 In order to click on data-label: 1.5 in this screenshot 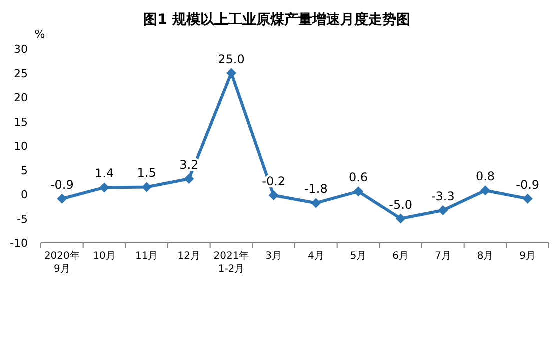, I will do `click(146, 173)`.